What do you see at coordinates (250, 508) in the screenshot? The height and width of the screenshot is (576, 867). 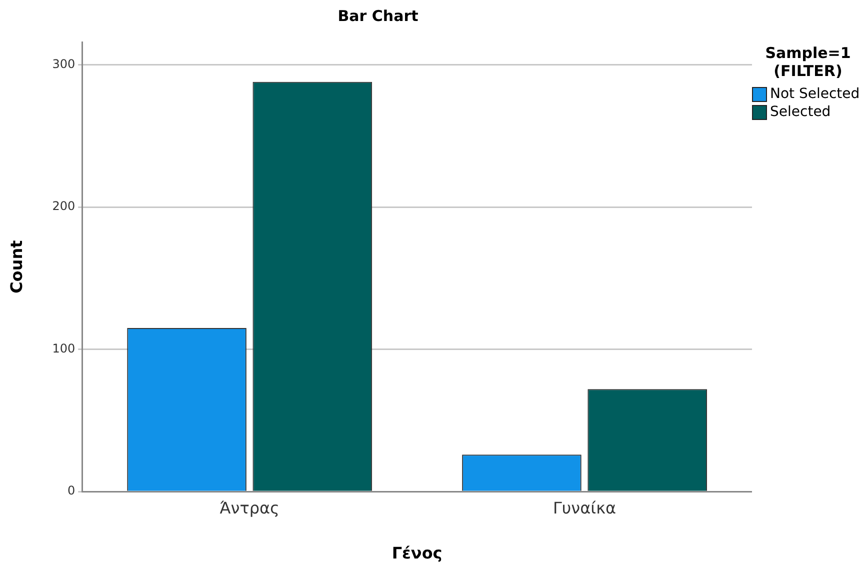 I see `x-tick-label: Άντρας` at bounding box center [250, 508].